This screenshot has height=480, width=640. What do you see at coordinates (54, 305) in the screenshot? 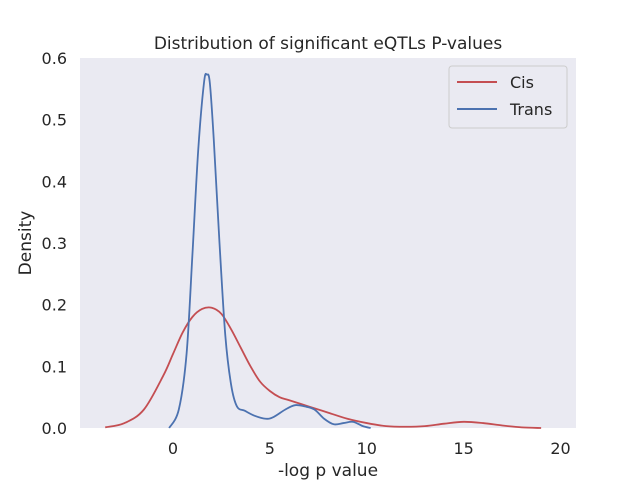
I see `y-tick-label: 0.2` at bounding box center [54, 305].